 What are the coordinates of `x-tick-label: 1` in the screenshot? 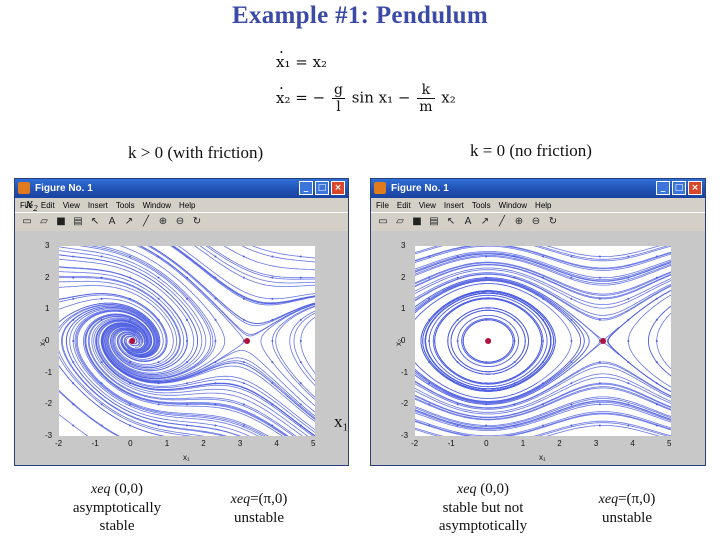 It's located at (523, 443).